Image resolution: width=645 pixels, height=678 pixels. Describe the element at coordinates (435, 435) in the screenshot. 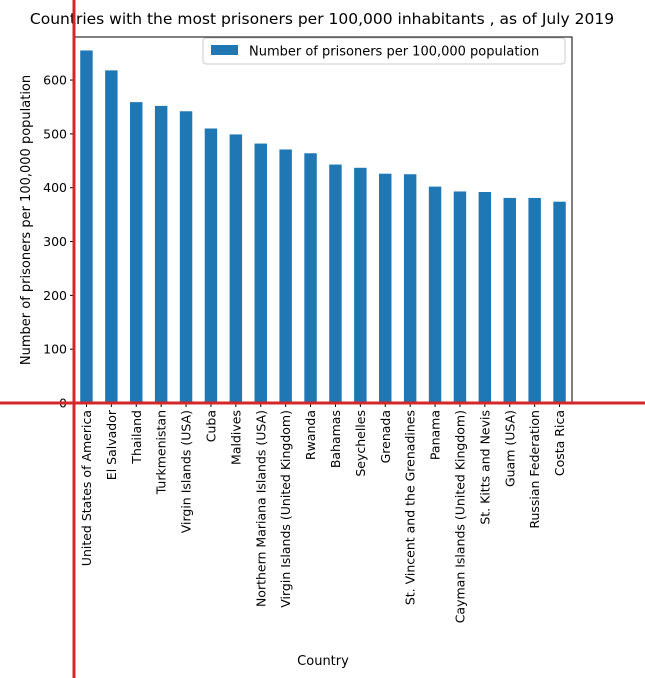

I see `x-tick-label: Panama` at that location.